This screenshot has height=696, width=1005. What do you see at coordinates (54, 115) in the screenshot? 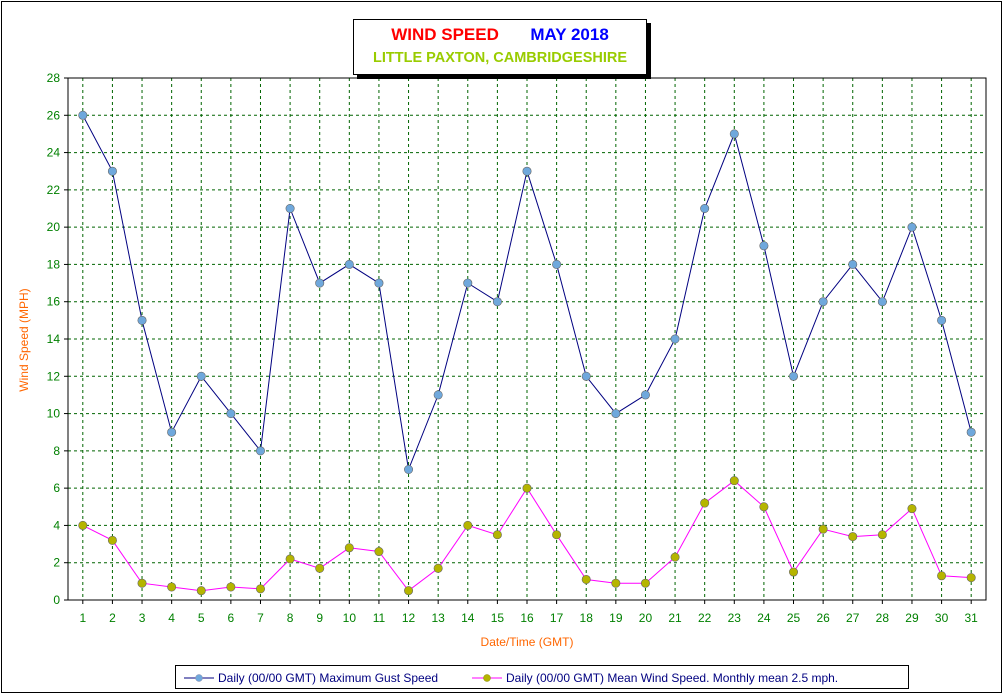
I see `y-tick-label: 26` at bounding box center [54, 115].